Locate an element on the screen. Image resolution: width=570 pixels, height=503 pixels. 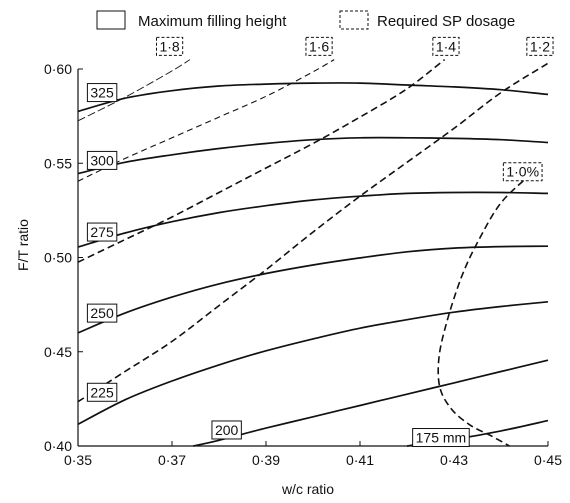
curve-label-text: 1·6 is located at coordinates (319, 46).